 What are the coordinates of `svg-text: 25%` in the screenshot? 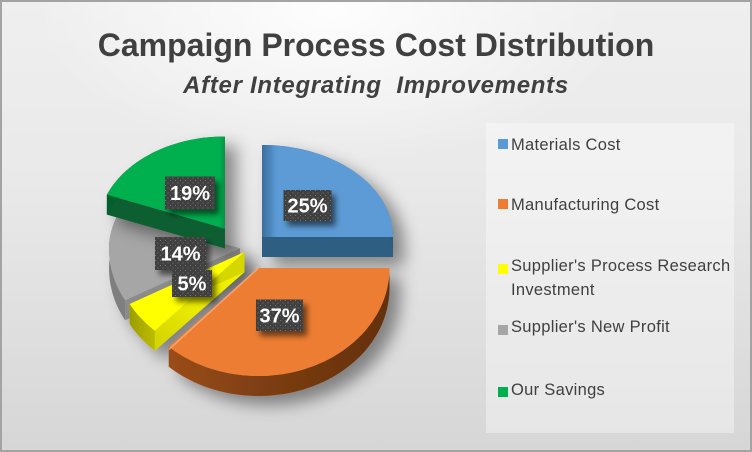 It's located at (307, 207).